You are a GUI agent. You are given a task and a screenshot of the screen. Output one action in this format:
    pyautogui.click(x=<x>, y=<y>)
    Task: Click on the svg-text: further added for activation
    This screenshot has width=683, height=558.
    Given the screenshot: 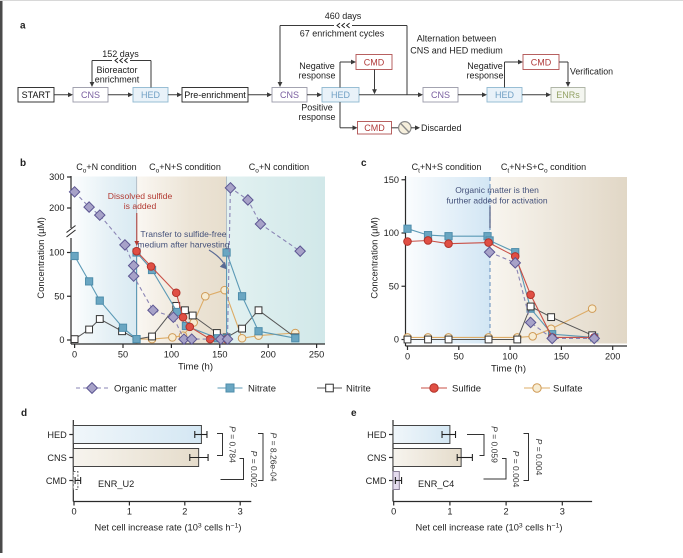 What is the action you would take?
    pyautogui.click(x=496, y=201)
    